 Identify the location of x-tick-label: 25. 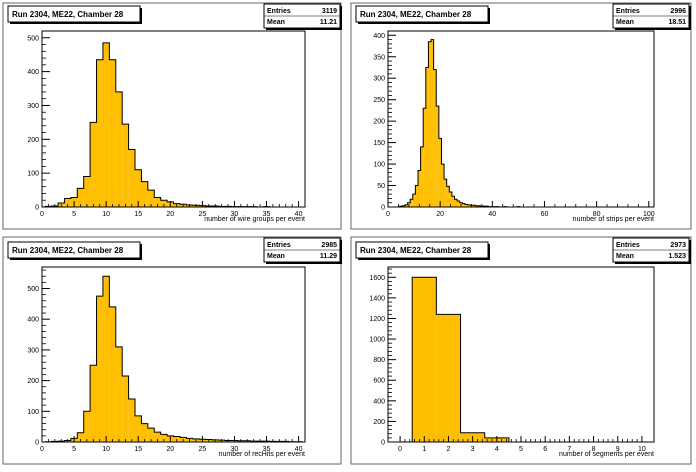
(202, 449).